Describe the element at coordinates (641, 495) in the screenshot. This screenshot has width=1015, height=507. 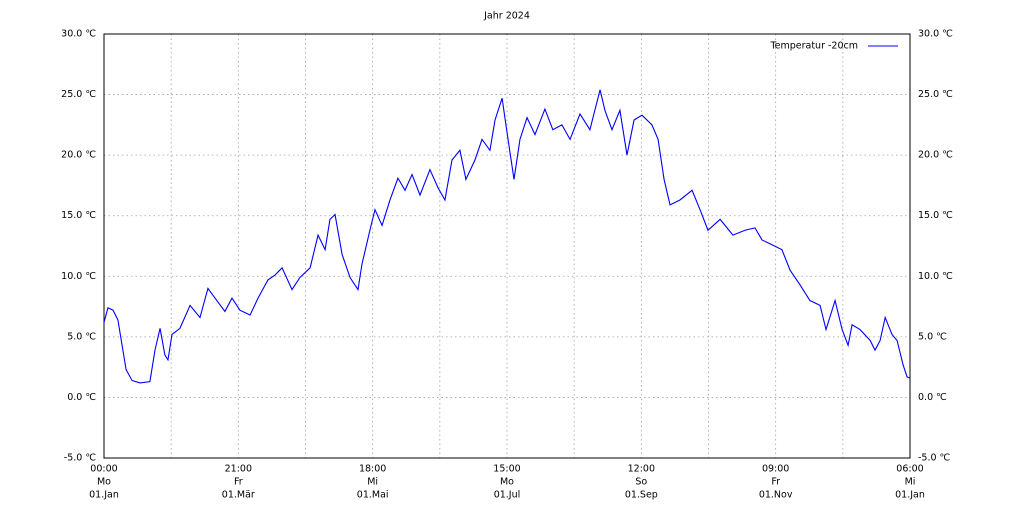
I see `x-tick-label: 01.Sep` at that location.